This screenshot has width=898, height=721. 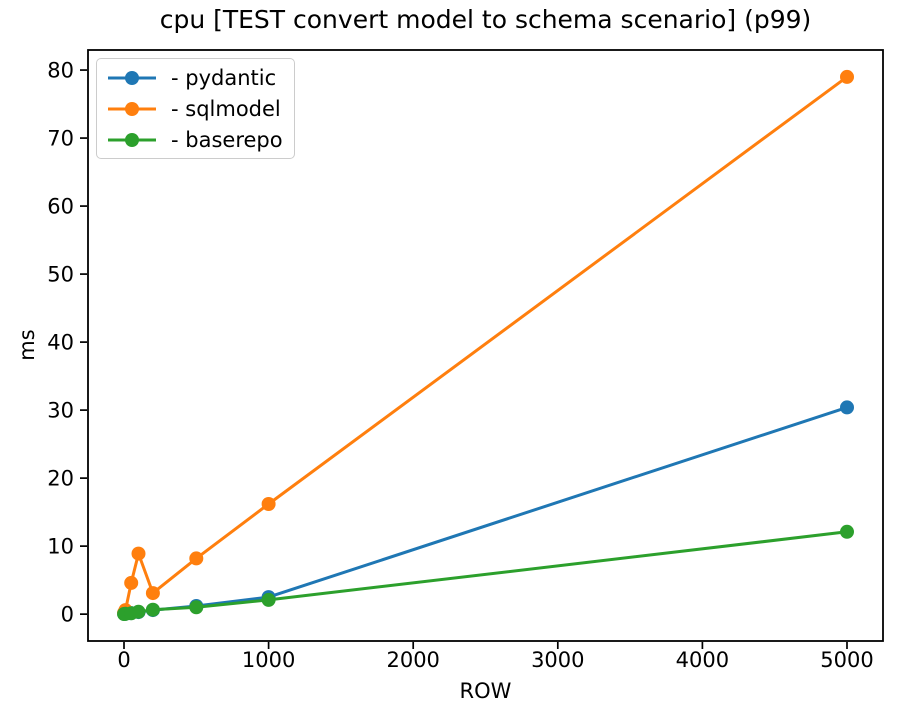 I want to click on legend-item-pydantic: - pydantic, so click(x=195, y=77).